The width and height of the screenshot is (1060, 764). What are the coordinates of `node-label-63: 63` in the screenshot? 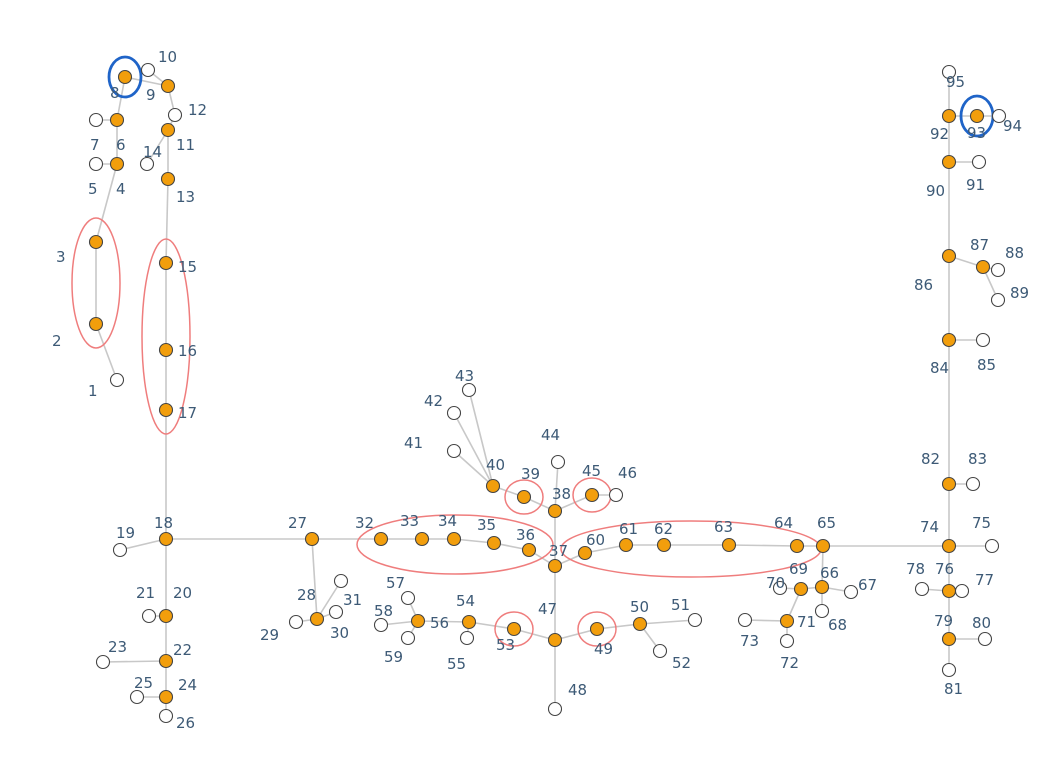 It's located at (723, 527).